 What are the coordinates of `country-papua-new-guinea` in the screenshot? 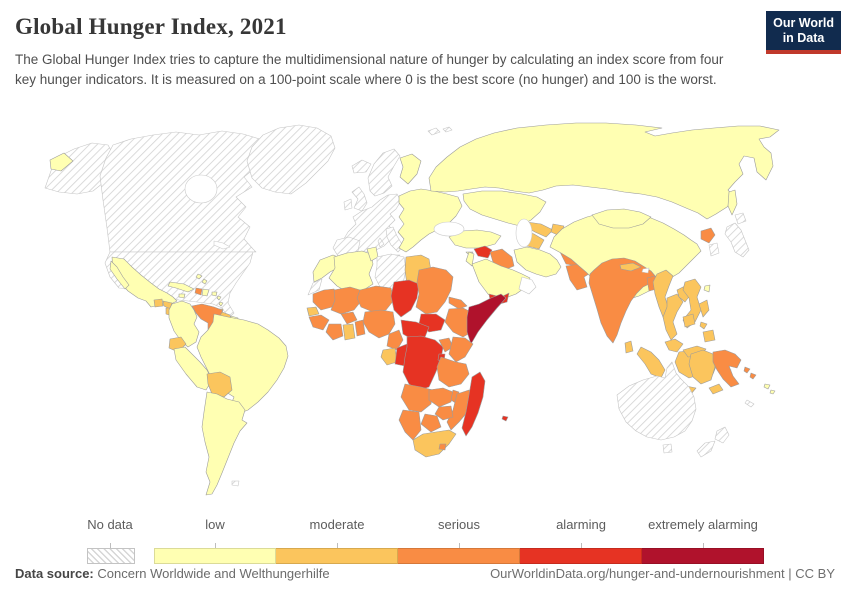 It's located at (727, 368).